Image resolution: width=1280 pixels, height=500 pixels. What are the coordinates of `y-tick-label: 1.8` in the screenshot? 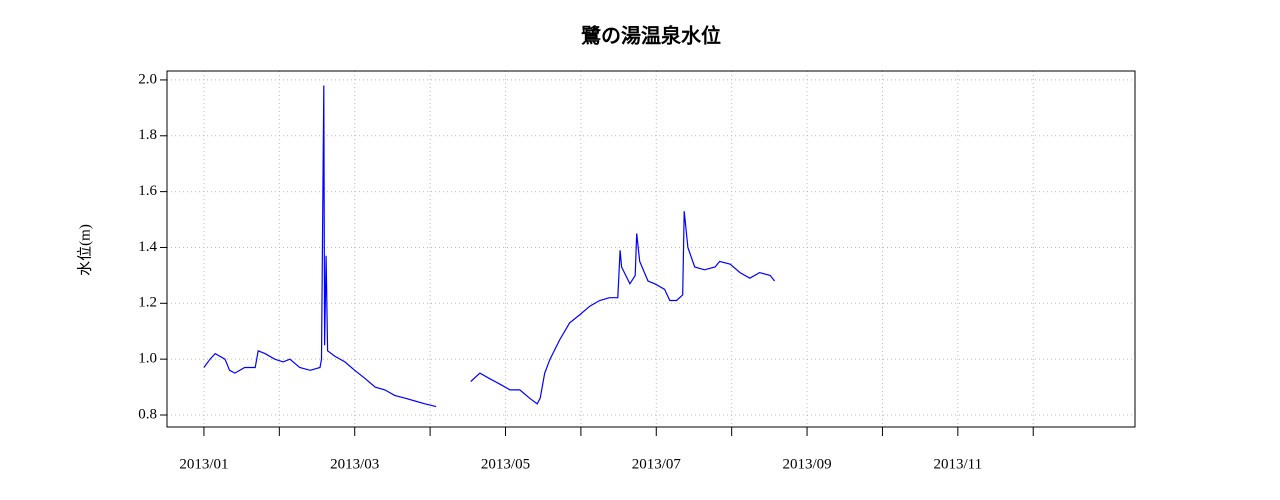 It's located at (147, 135).